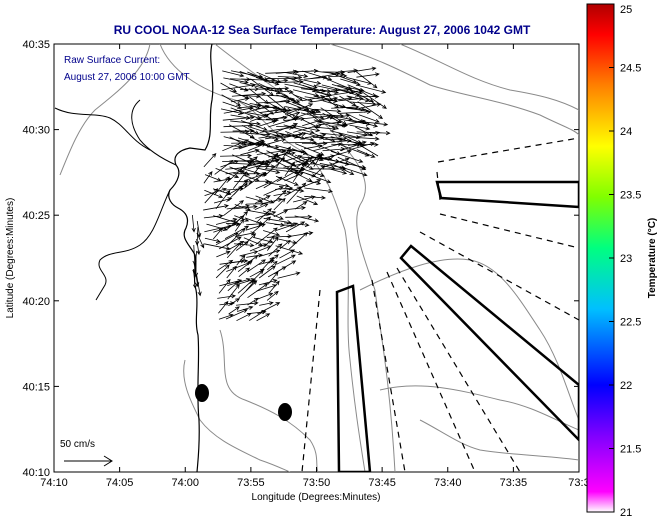 The image size is (660, 518). I want to click on y-tick-label: 40:30, so click(36, 131).